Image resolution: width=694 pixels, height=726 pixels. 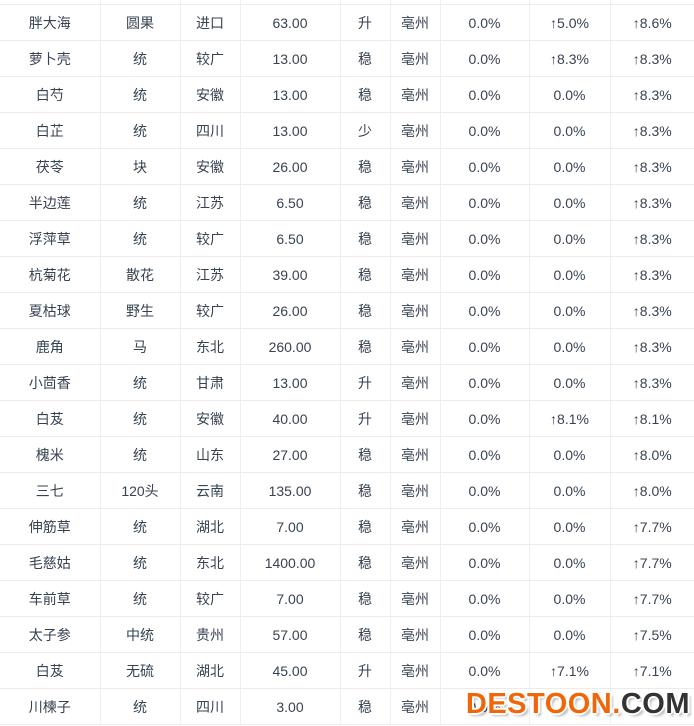 What do you see at coordinates (652, 454) in the screenshot?
I see `cell-pct-3: ↑8.0%` at bounding box center [652, 454].